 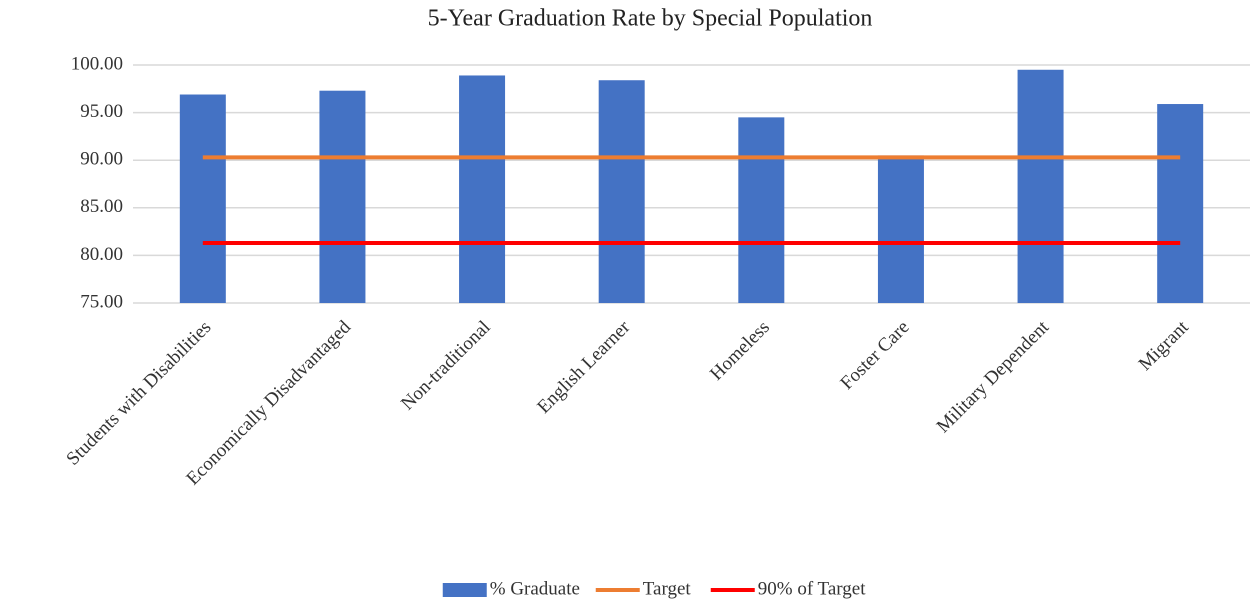 I want to click on y-tick-label: 90.00, so click(x=101, y=159).